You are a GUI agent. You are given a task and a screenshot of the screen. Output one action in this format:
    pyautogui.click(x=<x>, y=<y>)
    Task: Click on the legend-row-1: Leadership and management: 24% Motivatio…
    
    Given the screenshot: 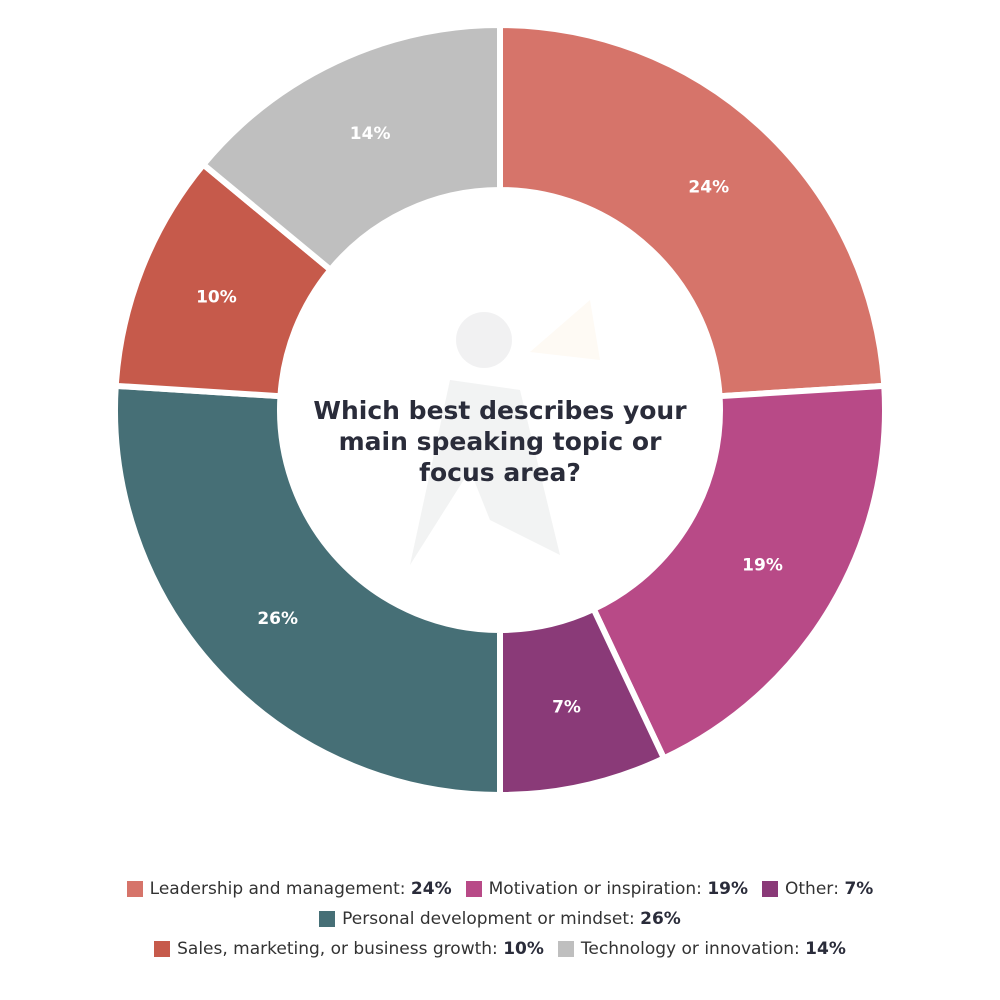 What is the action you would take?
    pyautogui.click(x=500, y=889)
    